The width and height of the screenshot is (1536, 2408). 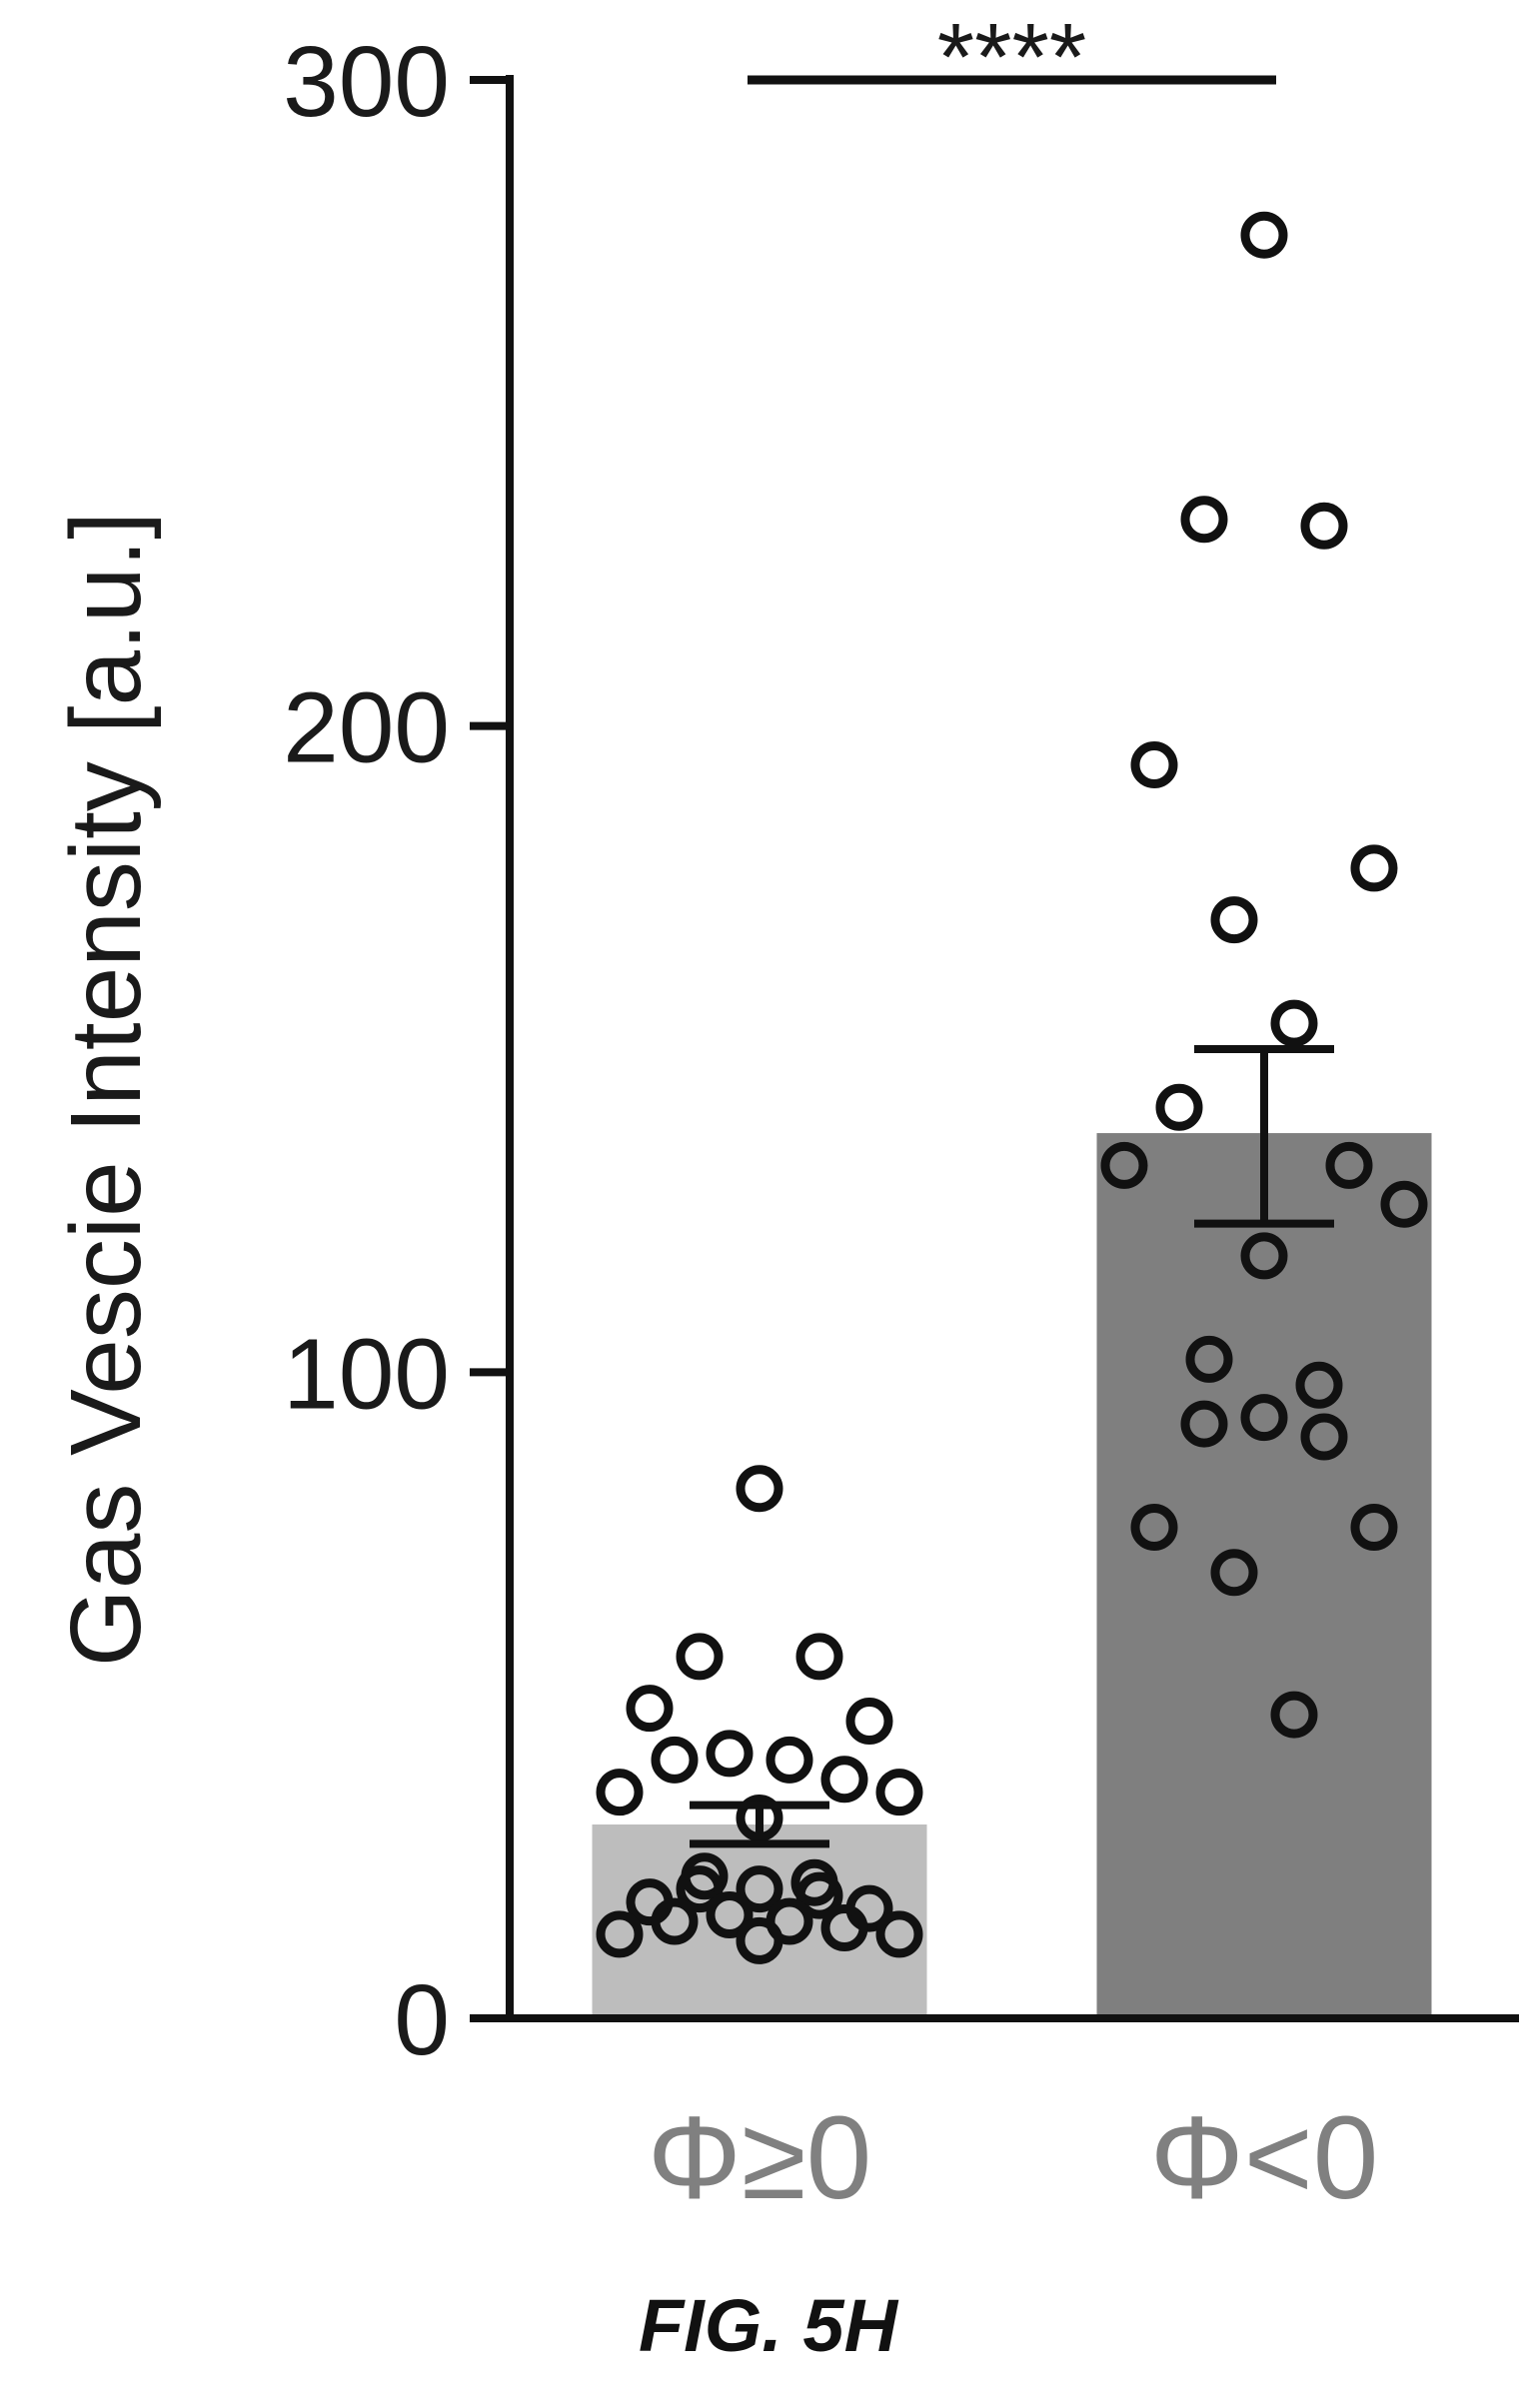 What do you see at coordinates (768, 2325) in the screenshot?
I see `figure-caption: FIG. 5H` at bounding box center [768, 2325].